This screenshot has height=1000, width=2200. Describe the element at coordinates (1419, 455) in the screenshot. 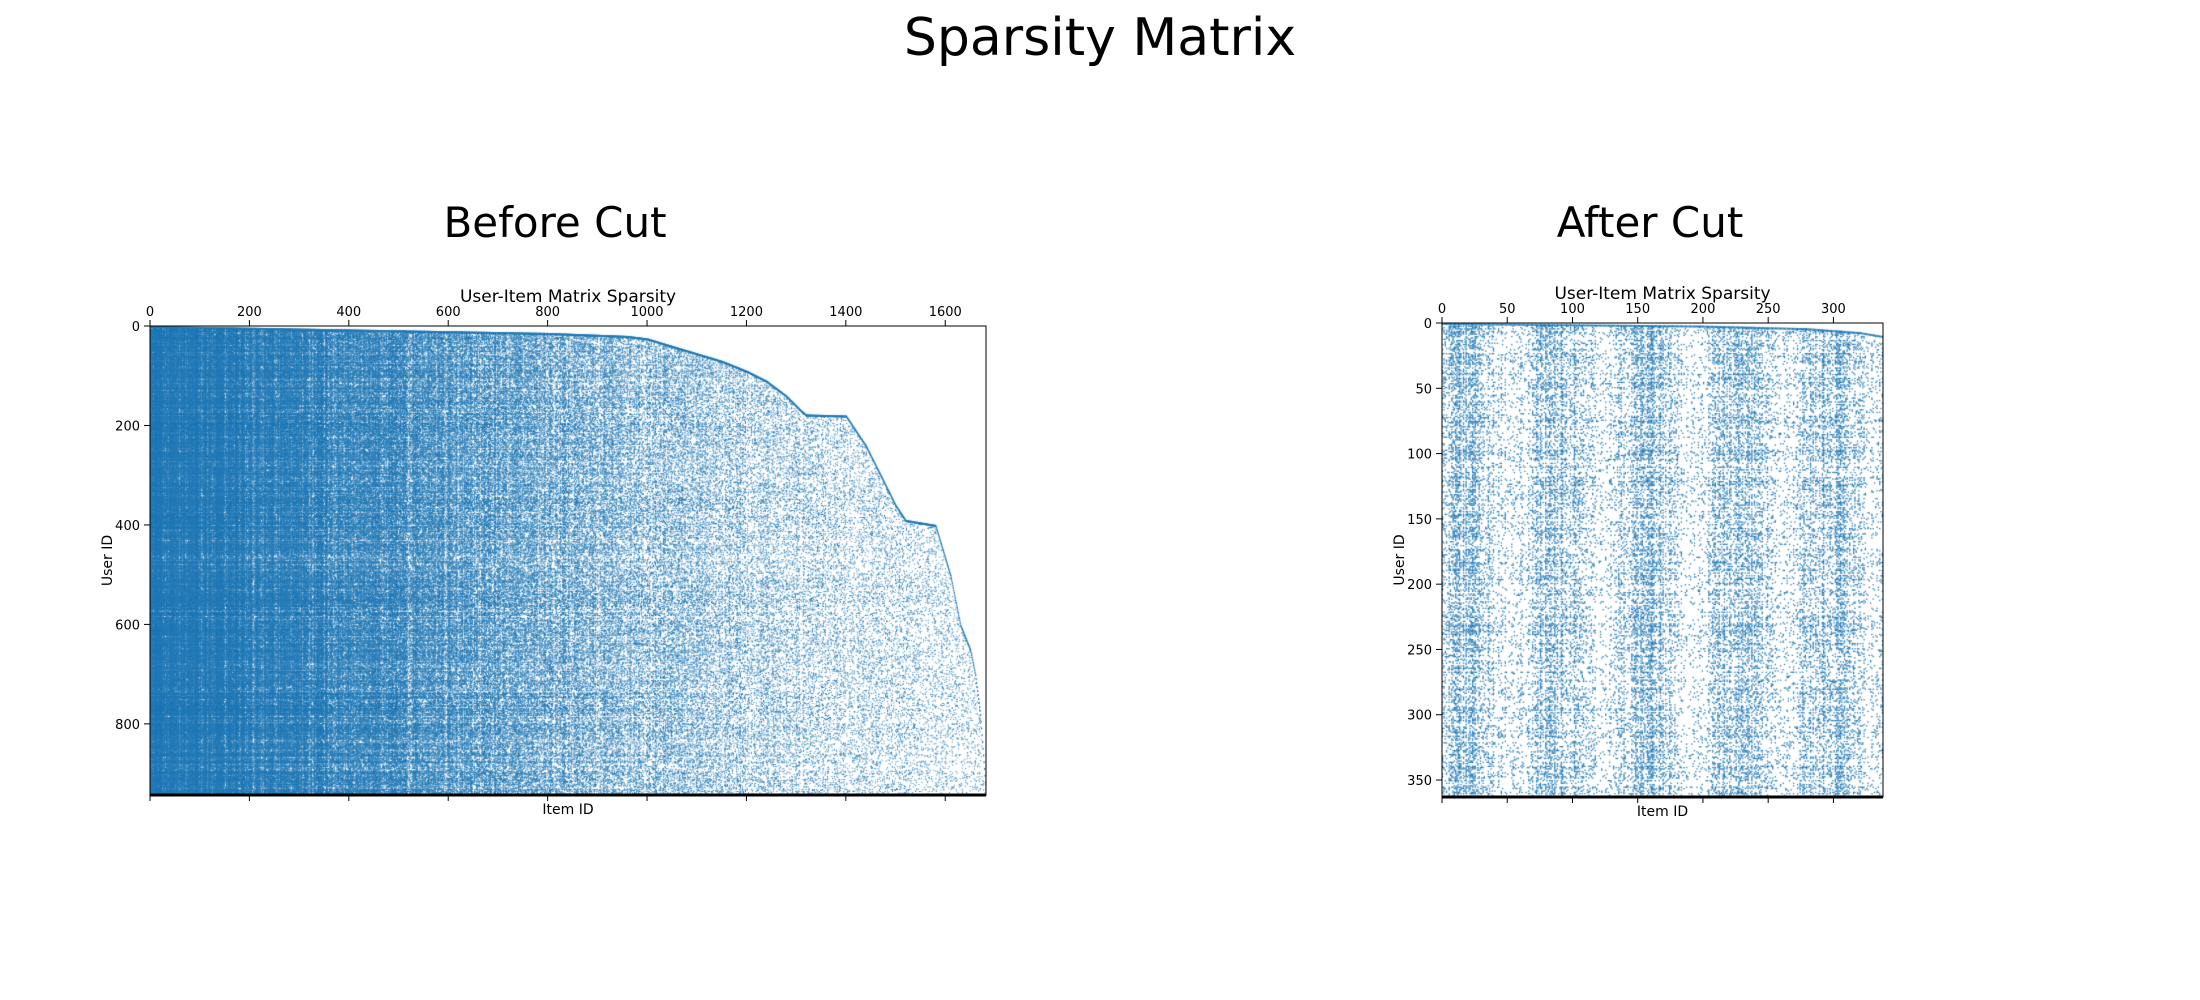

I see `y-tick-label: 100` at that location.